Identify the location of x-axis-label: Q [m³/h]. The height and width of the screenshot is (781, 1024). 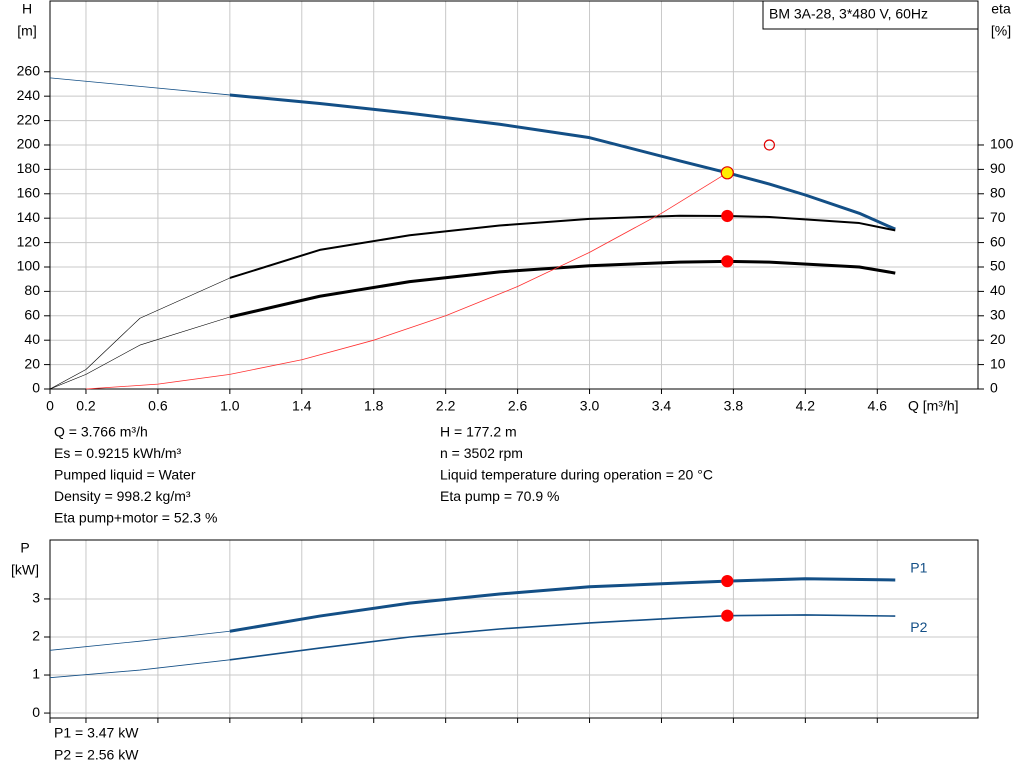
(933, 406).